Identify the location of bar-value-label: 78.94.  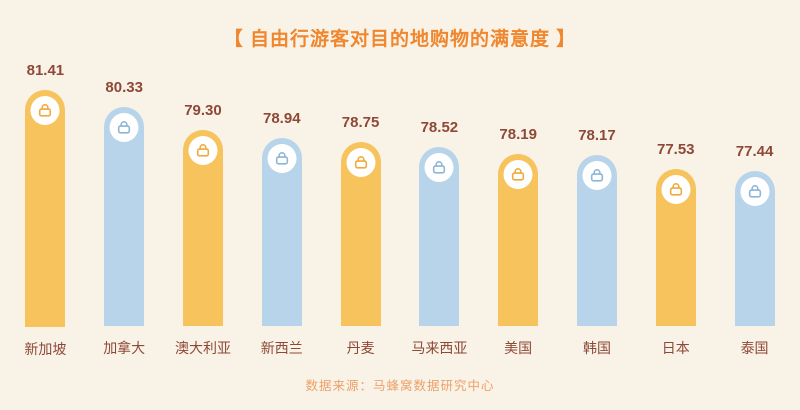
(282, 118).